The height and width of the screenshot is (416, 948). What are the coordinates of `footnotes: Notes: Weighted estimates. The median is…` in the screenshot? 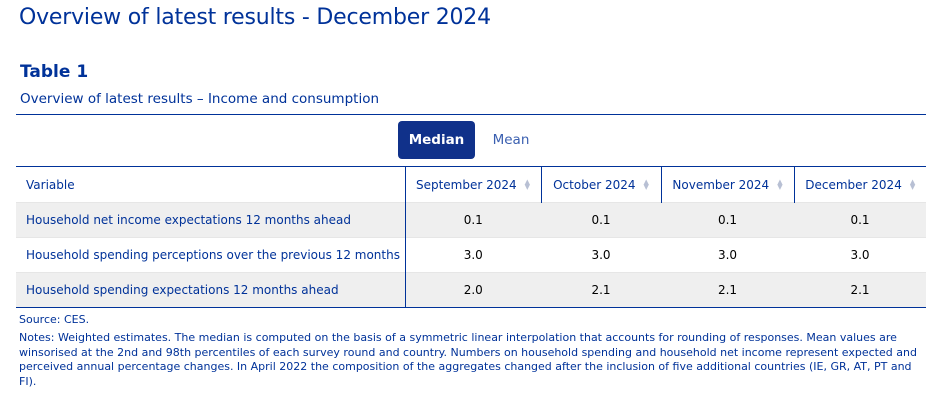 It's located at (468, 359).